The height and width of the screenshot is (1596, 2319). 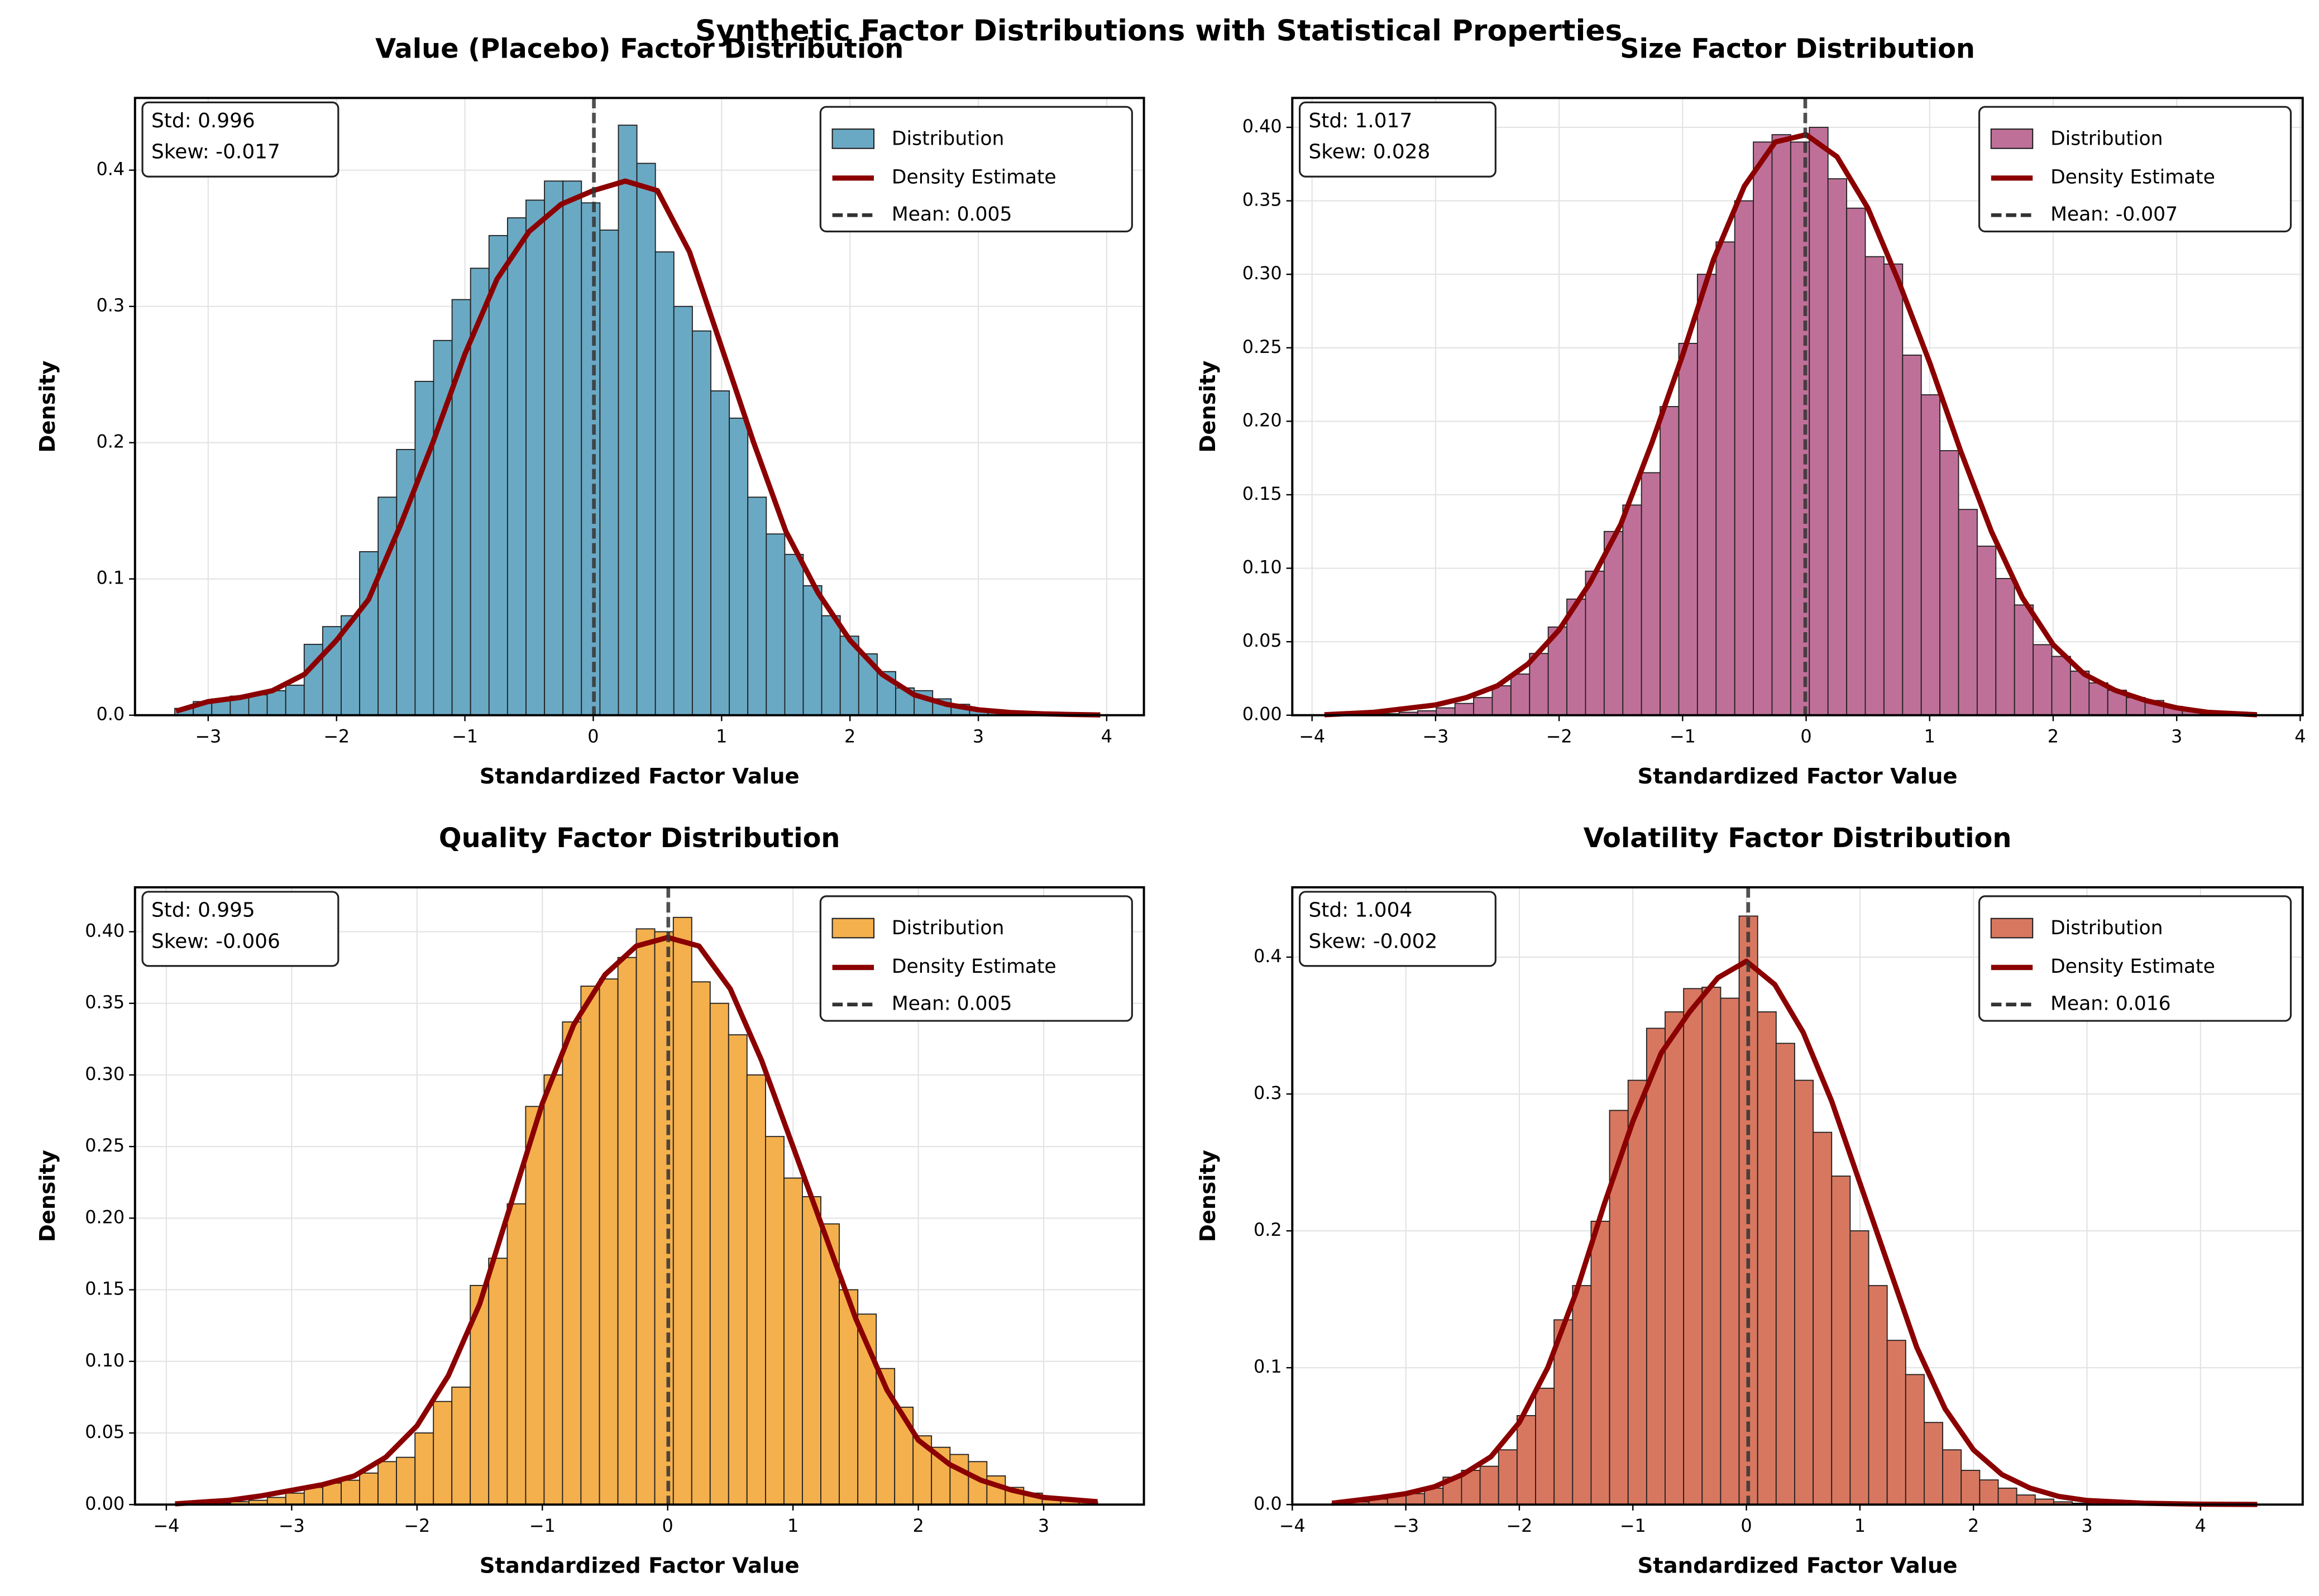 I want to click on x-tick-label: 1, so click(x=792, y=1525).